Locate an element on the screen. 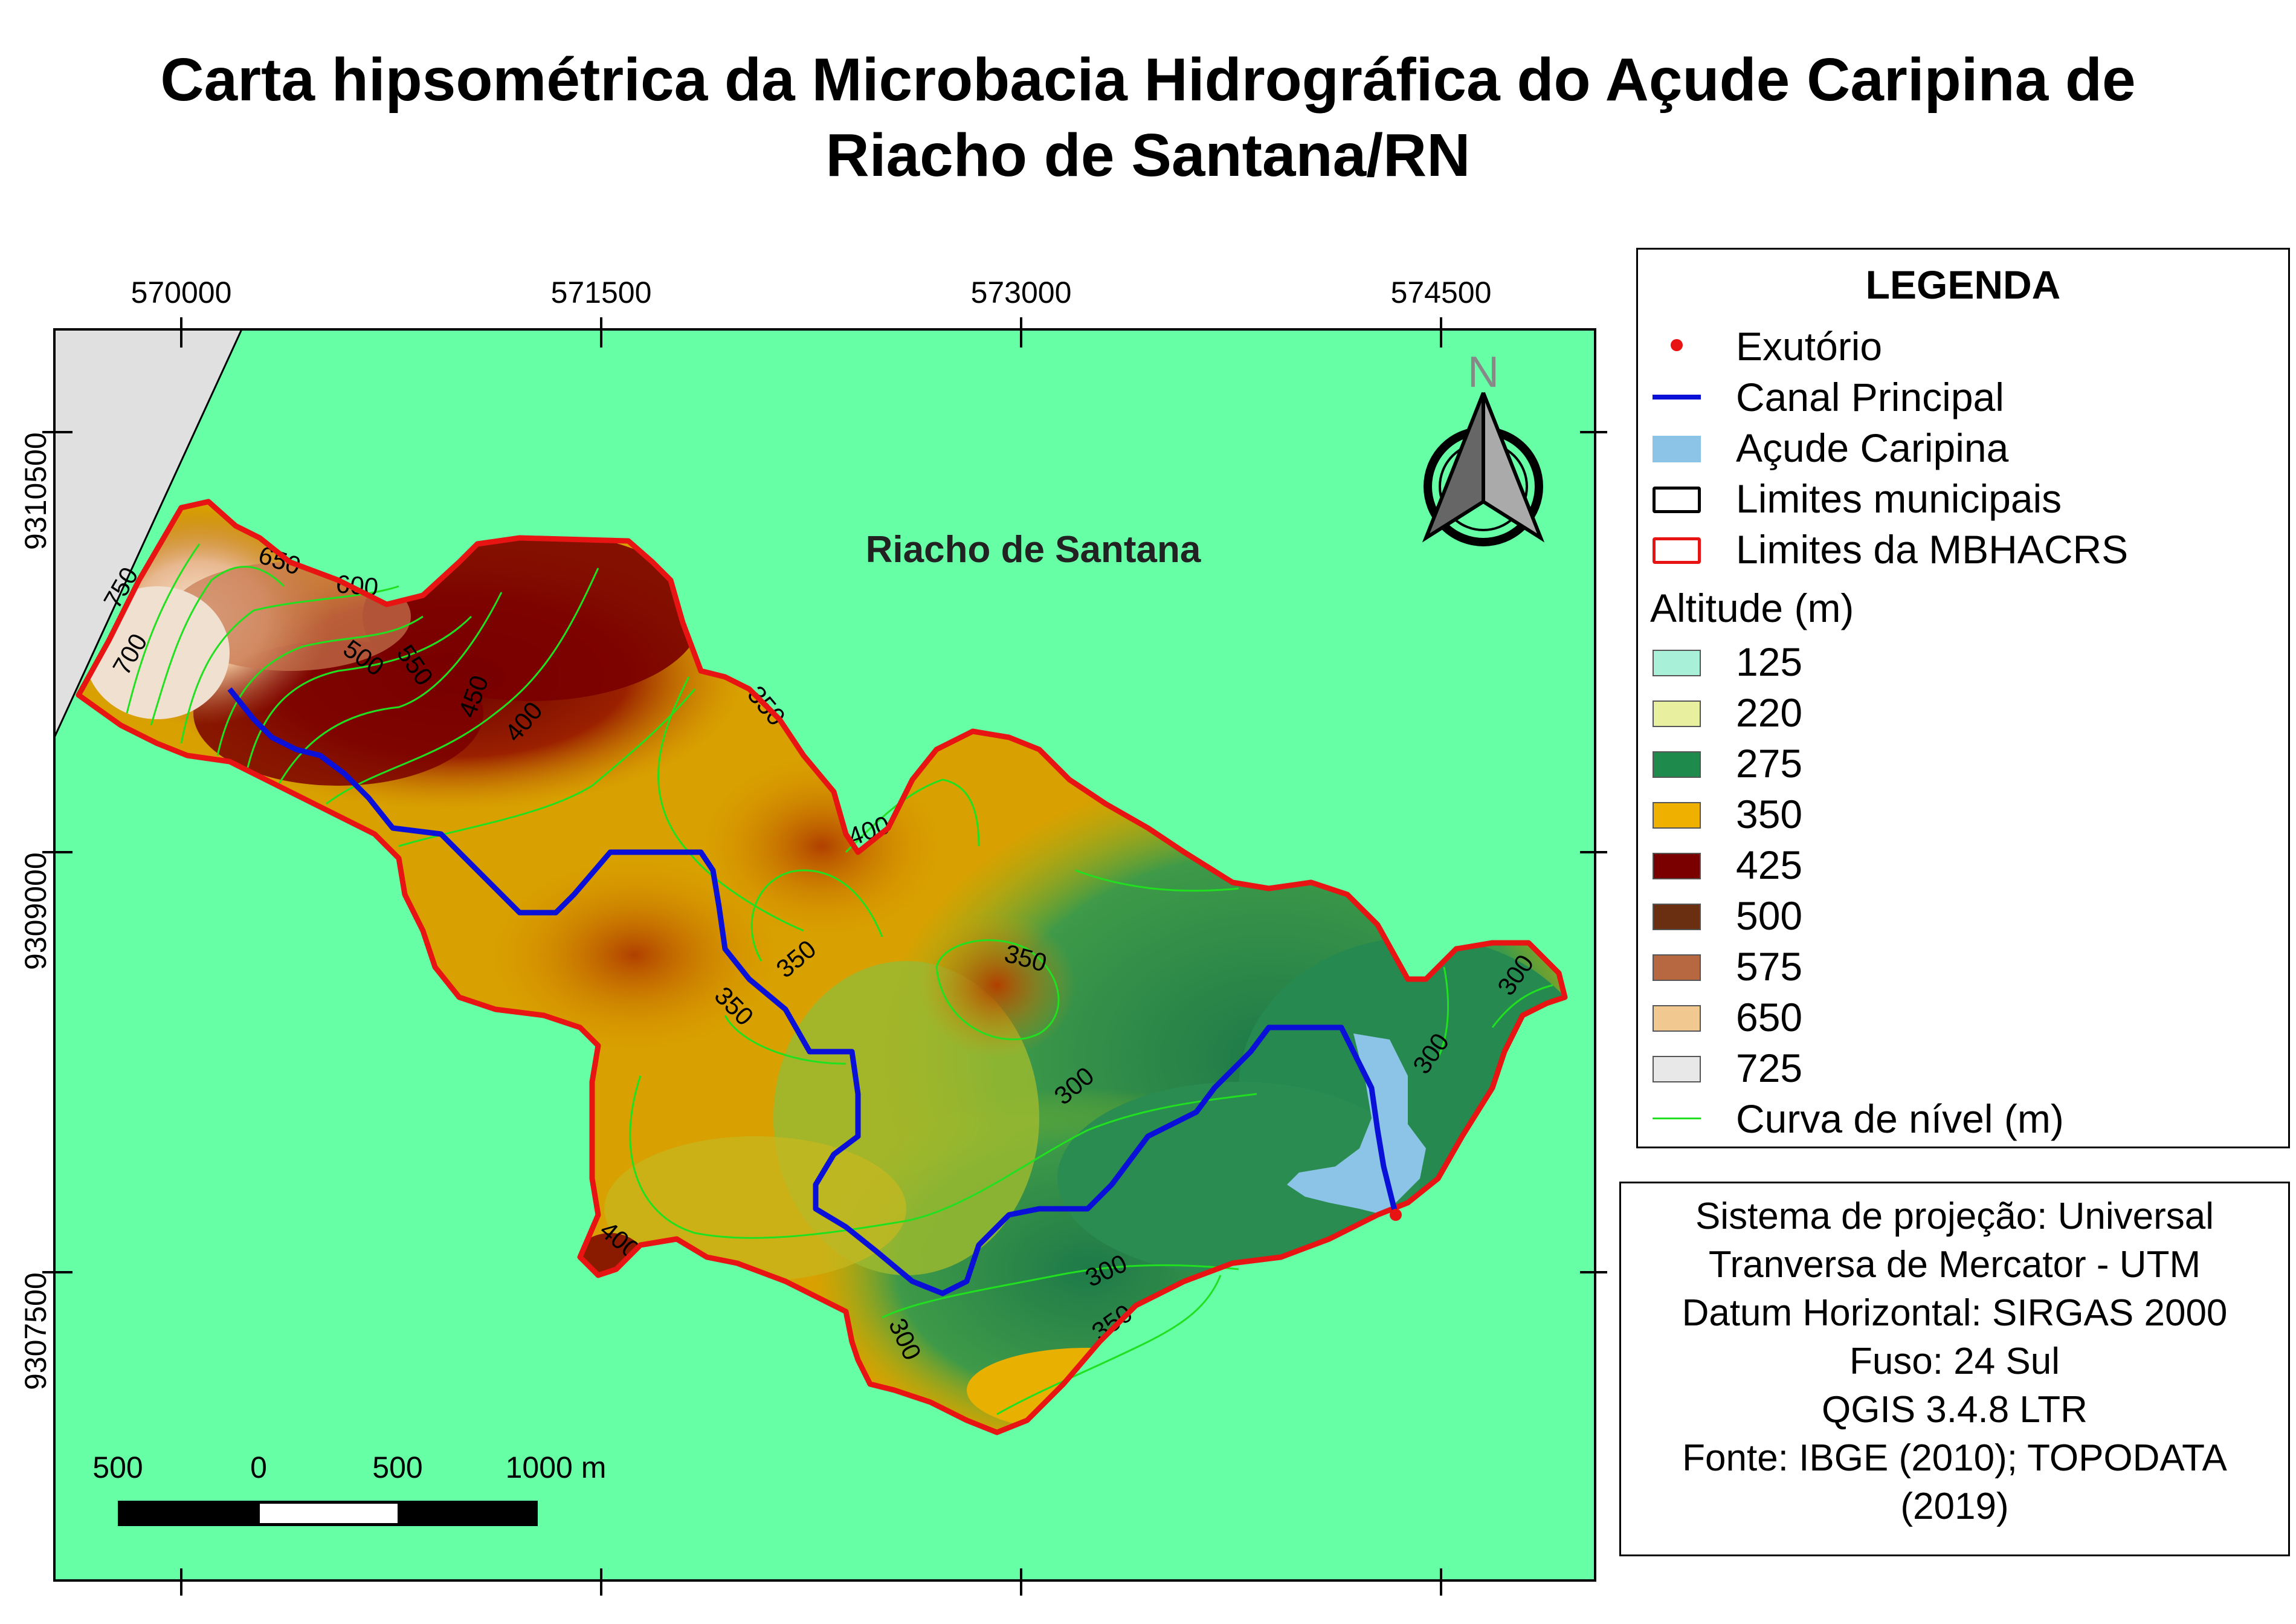  info-line: Tranversa de Mercator - UTM is located at coordinates (1954, 1265).